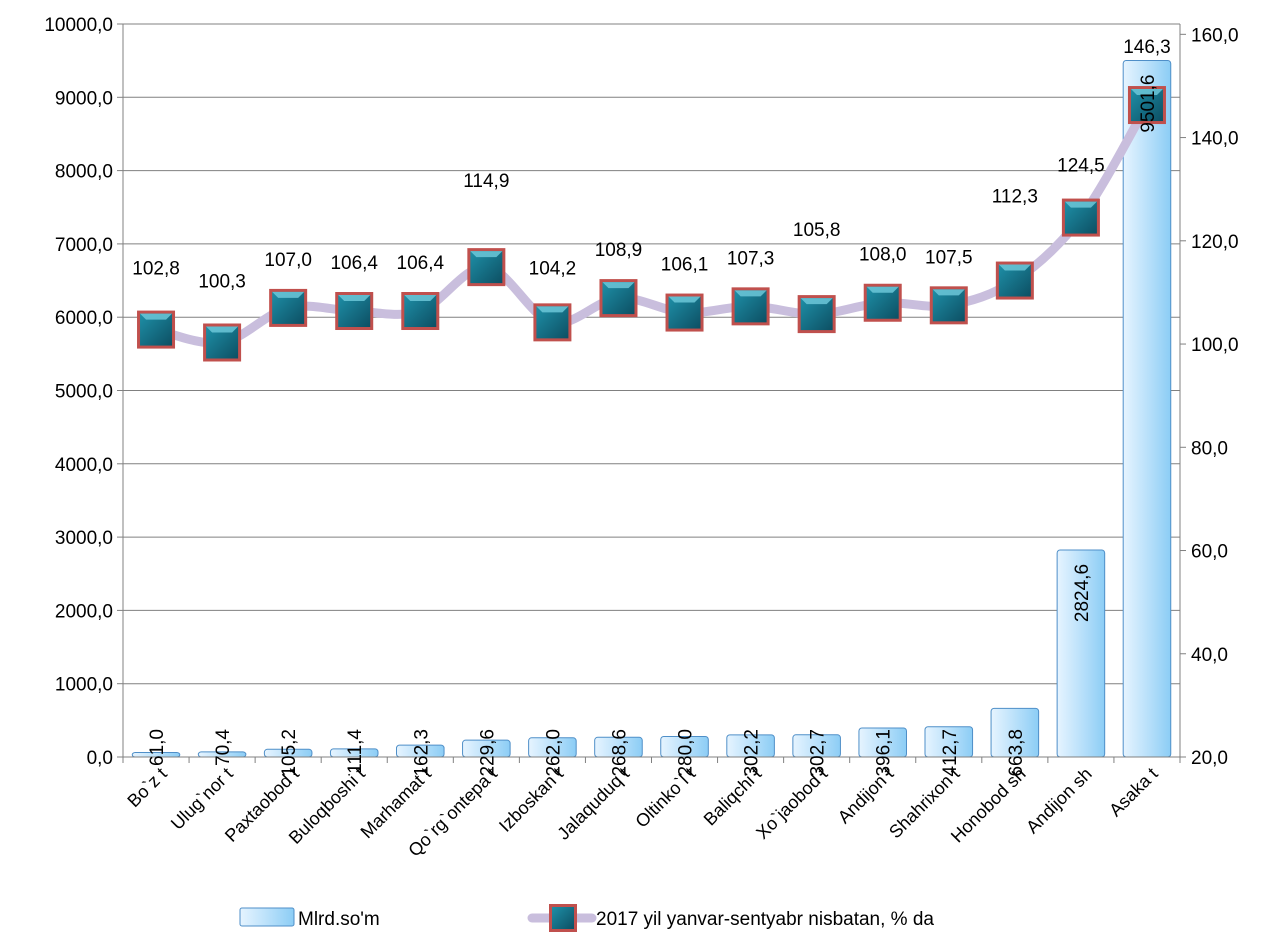  I want to click on y-left-tick-label: 0,0, so click(100, 758).